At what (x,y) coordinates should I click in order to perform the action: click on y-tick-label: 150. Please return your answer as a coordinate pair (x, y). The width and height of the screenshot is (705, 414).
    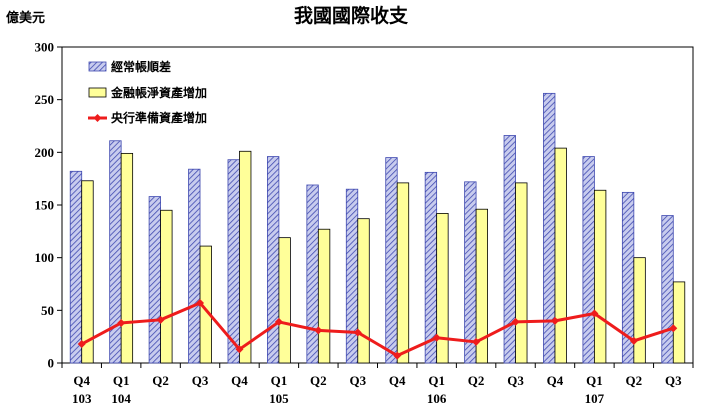
    Looking at the image, I should click on (45, 205).